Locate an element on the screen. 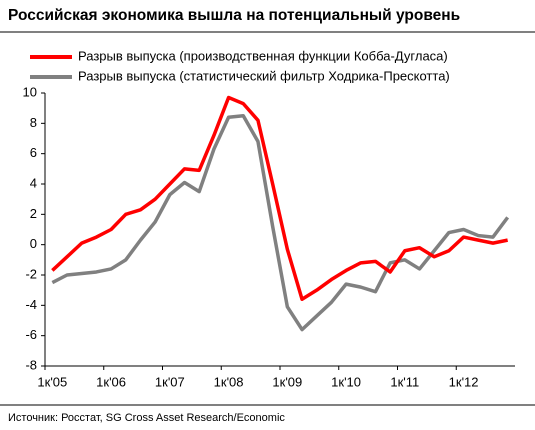 The width and height of the screenshot is (535, 430). y-tick-label: 6 is located at coordinates (33, 152).